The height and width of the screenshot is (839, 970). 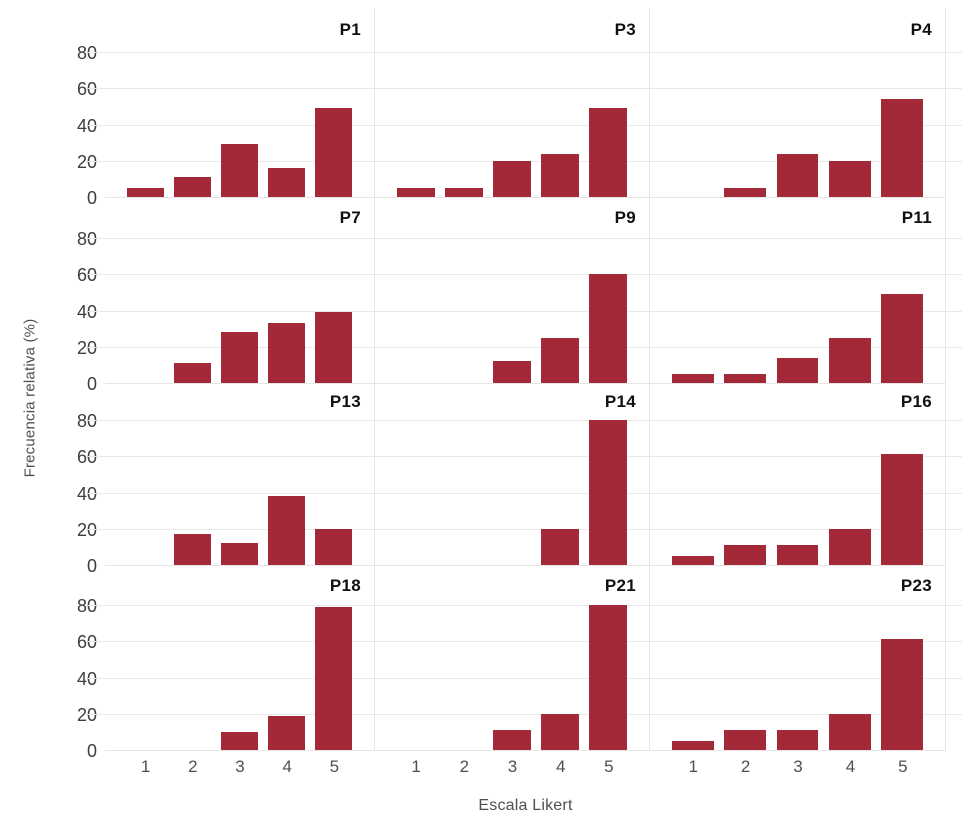 I want to click on facet-title: P13, so click(x=345, y=401).